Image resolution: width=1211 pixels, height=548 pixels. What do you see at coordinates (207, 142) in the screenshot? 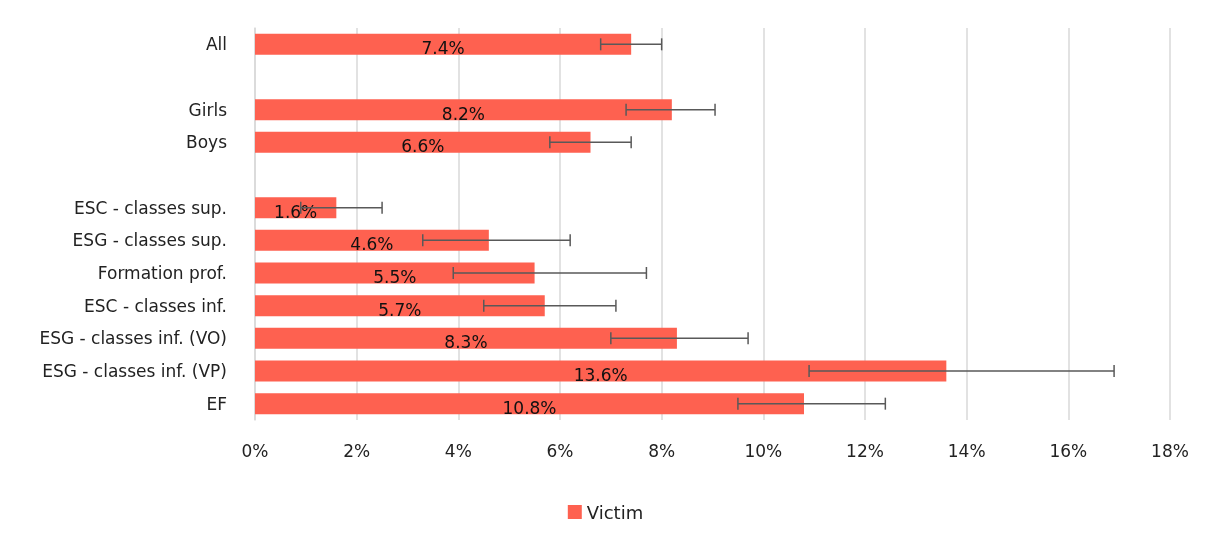
I see `y-tick-label: Boys` at bounding box center [207, 142].